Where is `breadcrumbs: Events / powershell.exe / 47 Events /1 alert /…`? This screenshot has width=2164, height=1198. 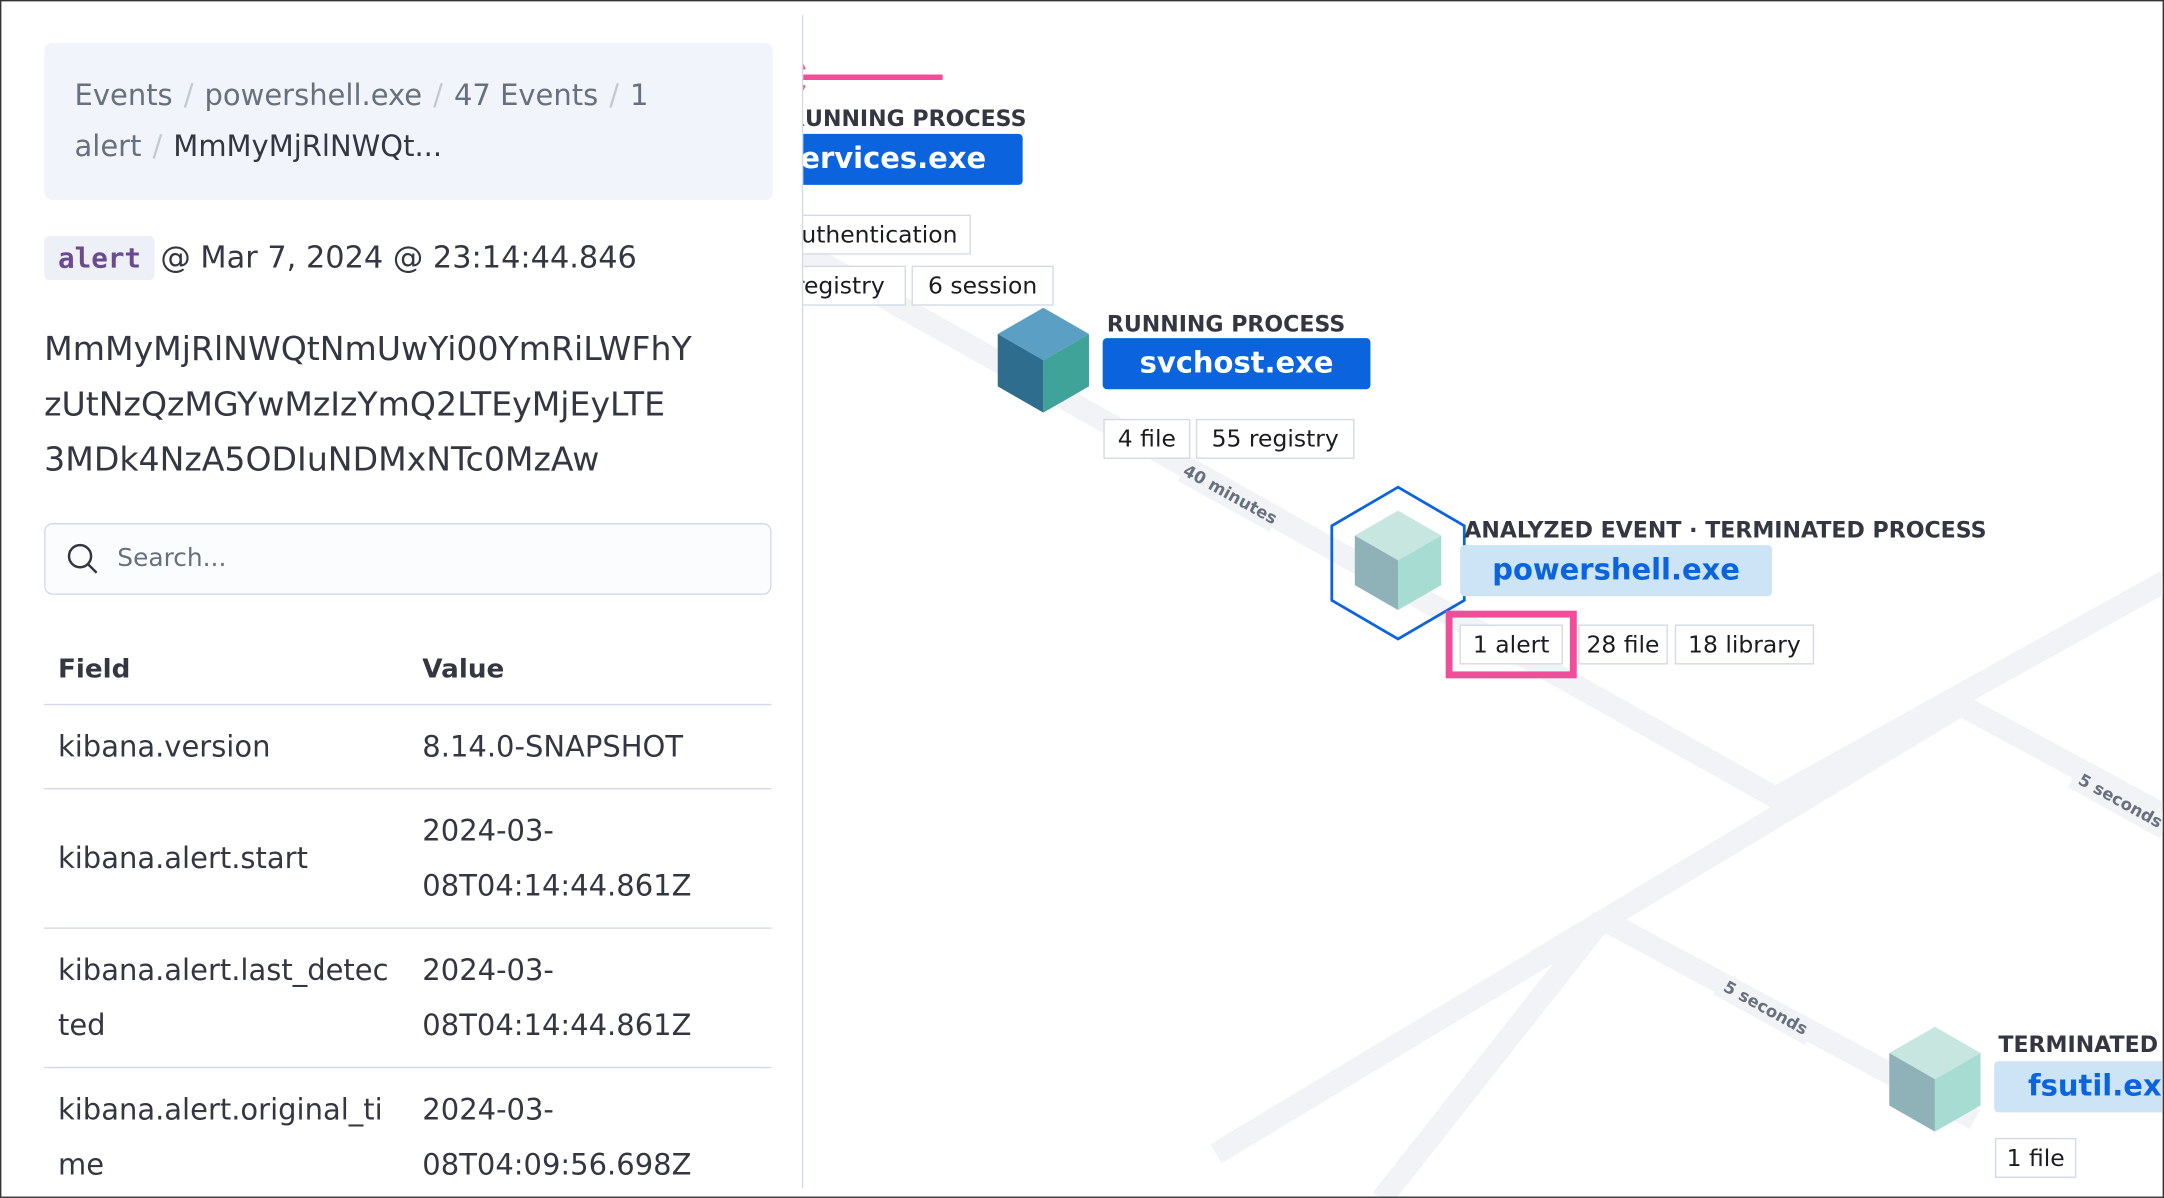 breadcrumbs: Events / powershell.exe / 47 Events /1 alert /… is located at coordinates (408, 121).